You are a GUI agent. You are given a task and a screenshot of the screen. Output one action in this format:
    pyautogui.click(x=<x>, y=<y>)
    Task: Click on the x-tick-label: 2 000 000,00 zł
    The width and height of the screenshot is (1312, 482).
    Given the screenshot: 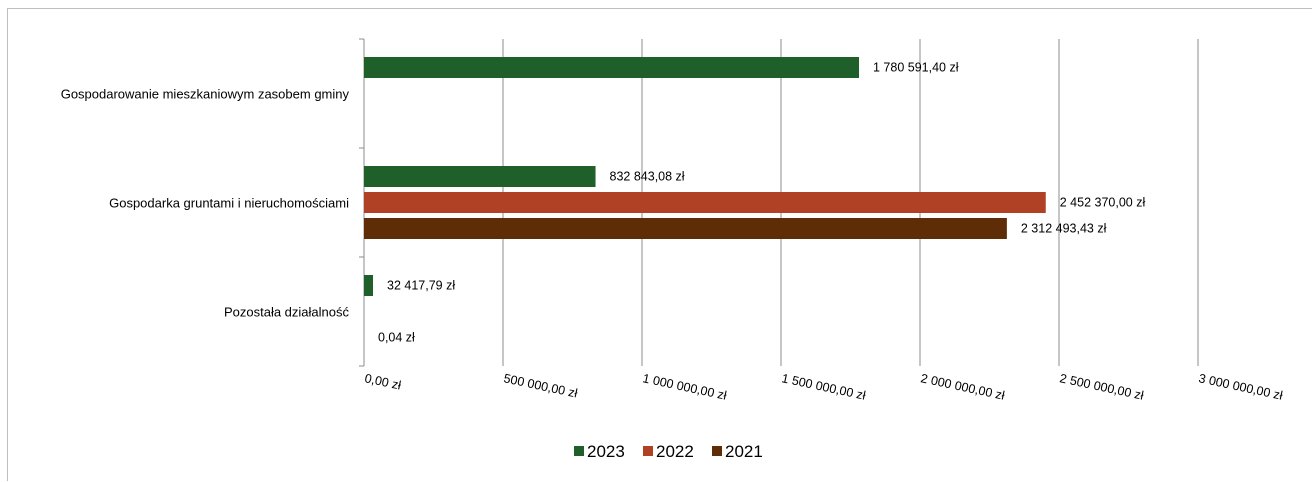 What is the action you would take?
    pyautogui.click(x=962, y=387)
    